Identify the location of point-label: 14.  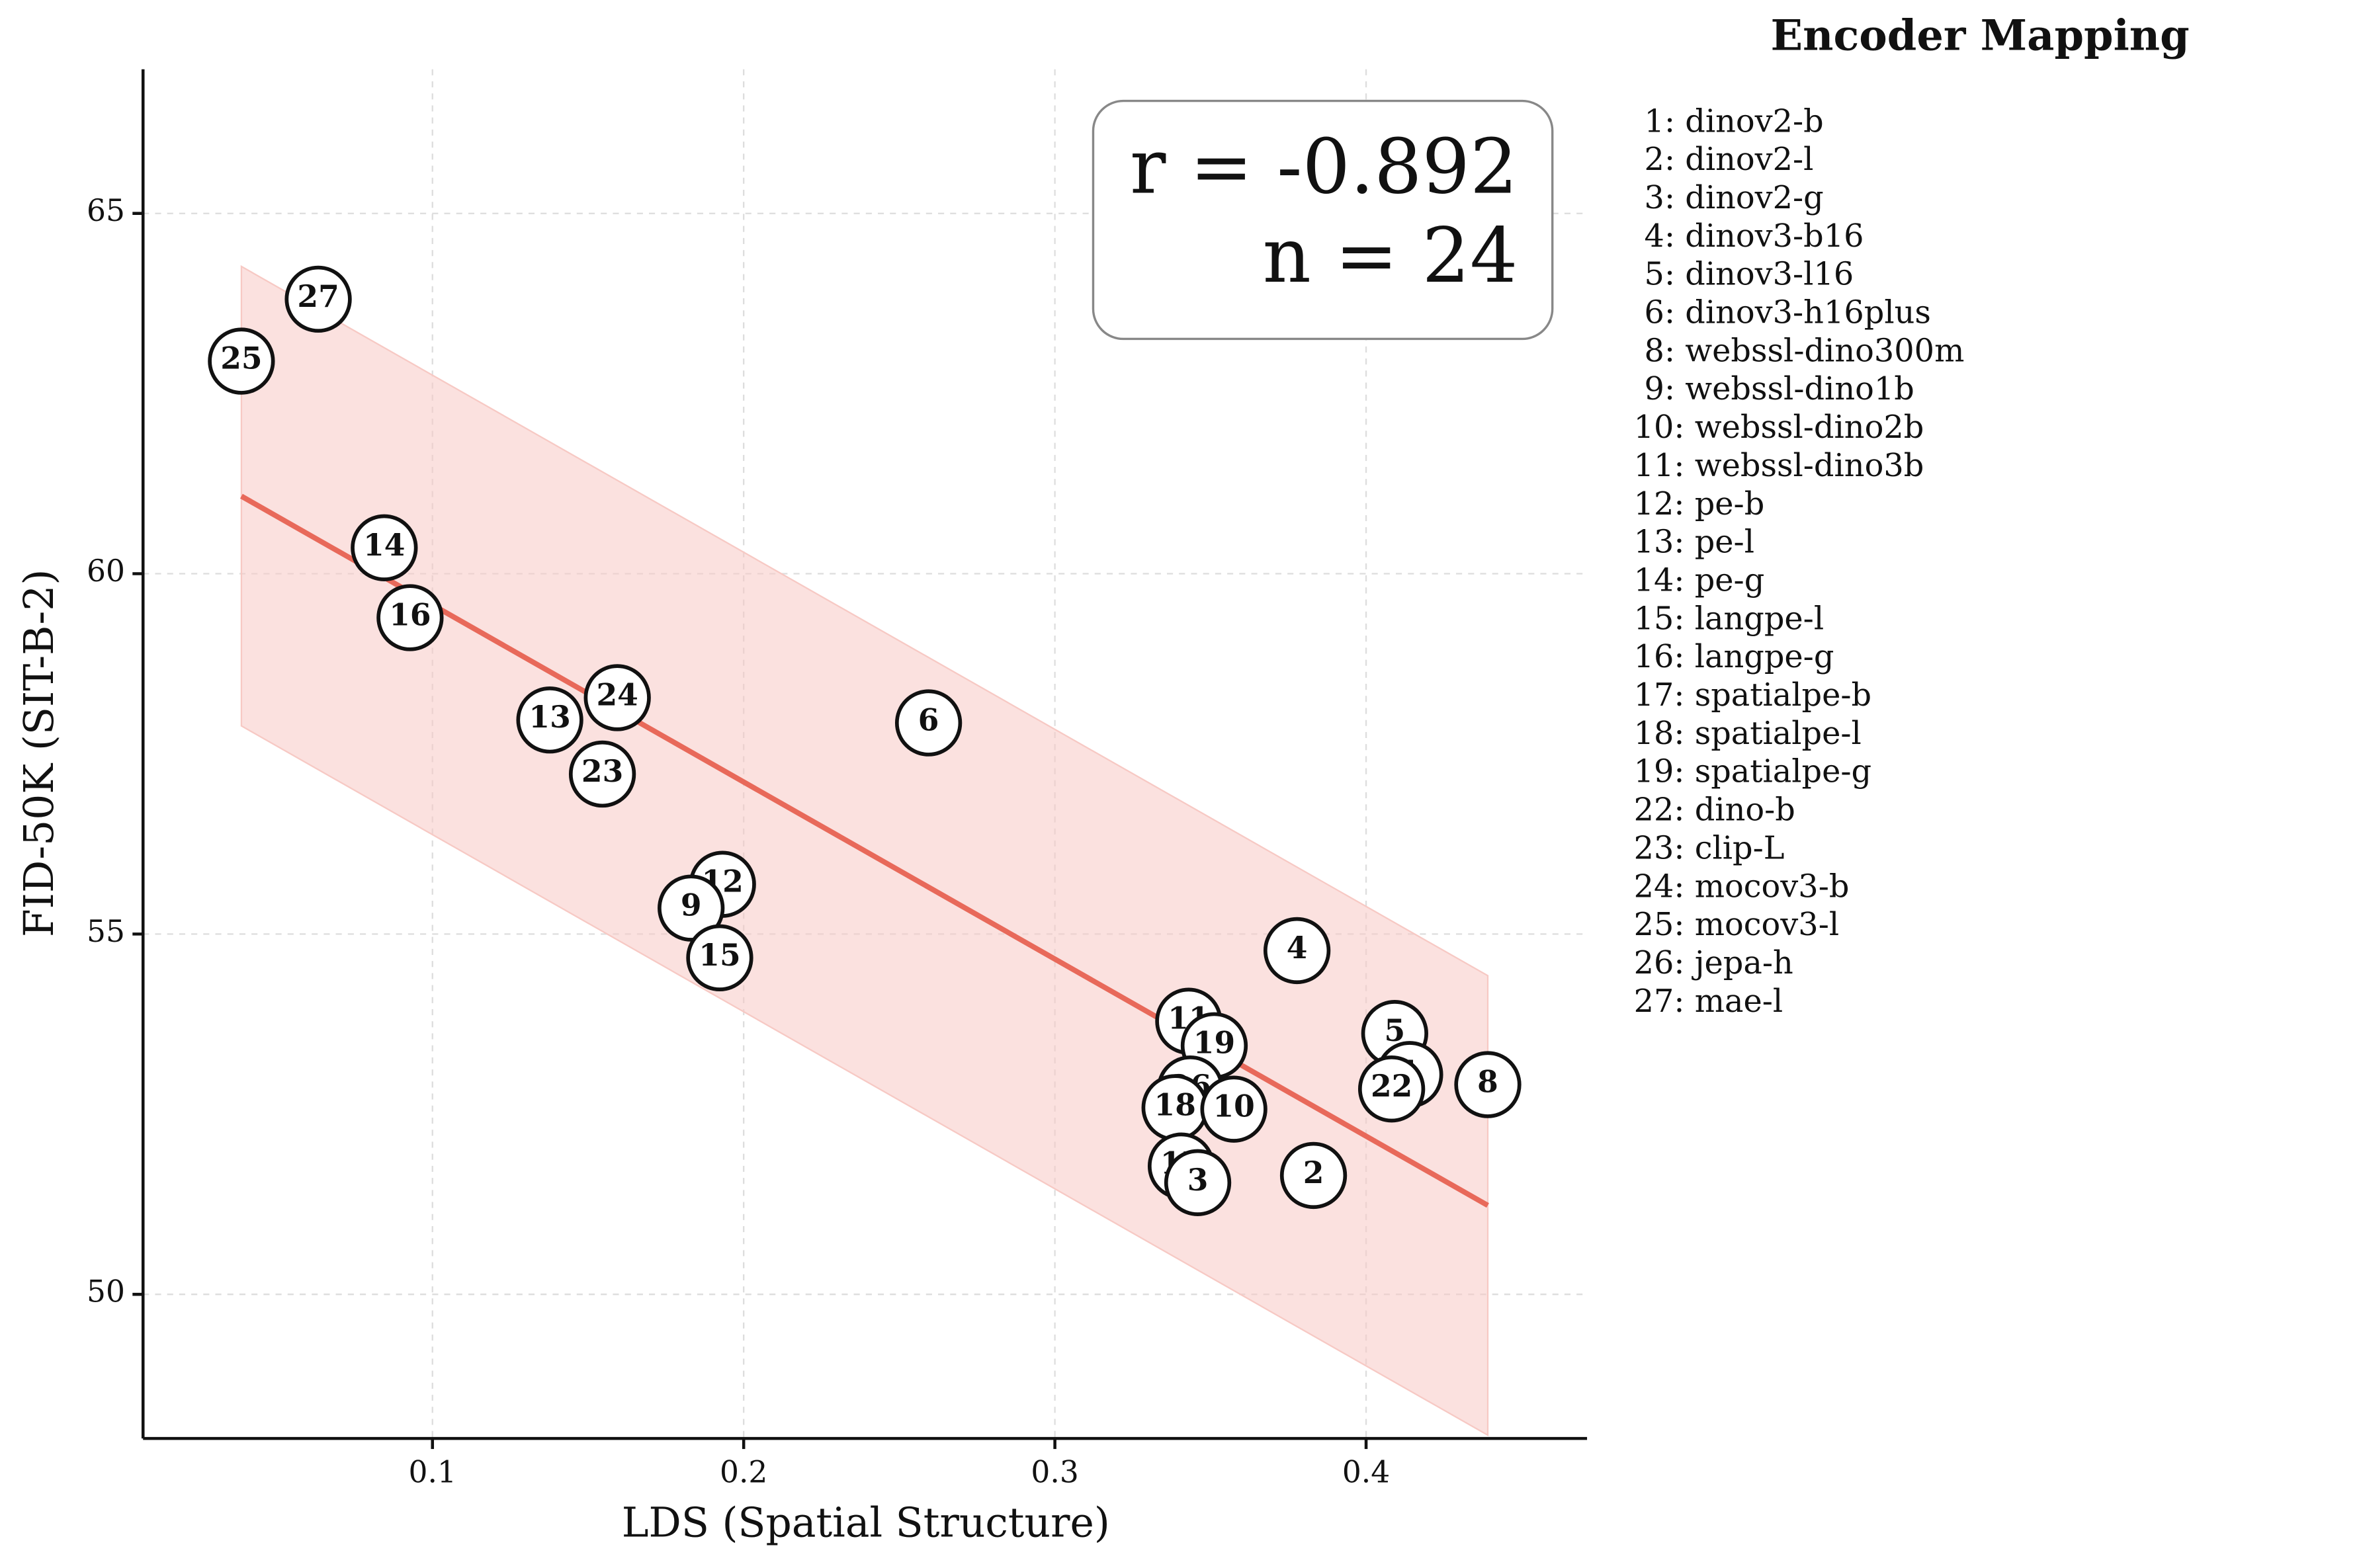
(384, 545).